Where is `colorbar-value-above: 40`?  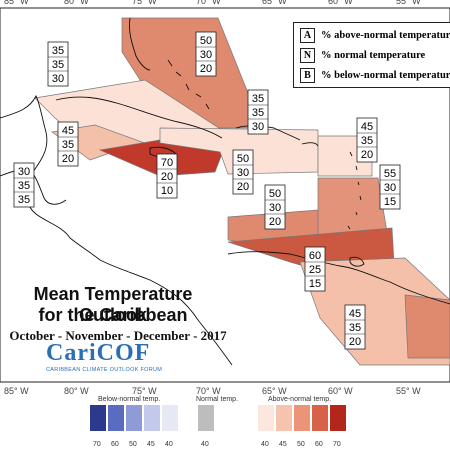 colorbar-value-above: 40 is located at coordinates (265, 444).